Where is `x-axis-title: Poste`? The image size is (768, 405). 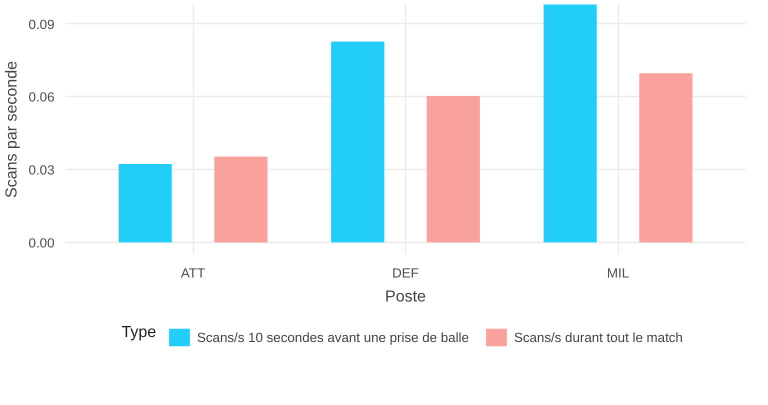 x-axis-title: Poste is located at coordinates (405, 297).